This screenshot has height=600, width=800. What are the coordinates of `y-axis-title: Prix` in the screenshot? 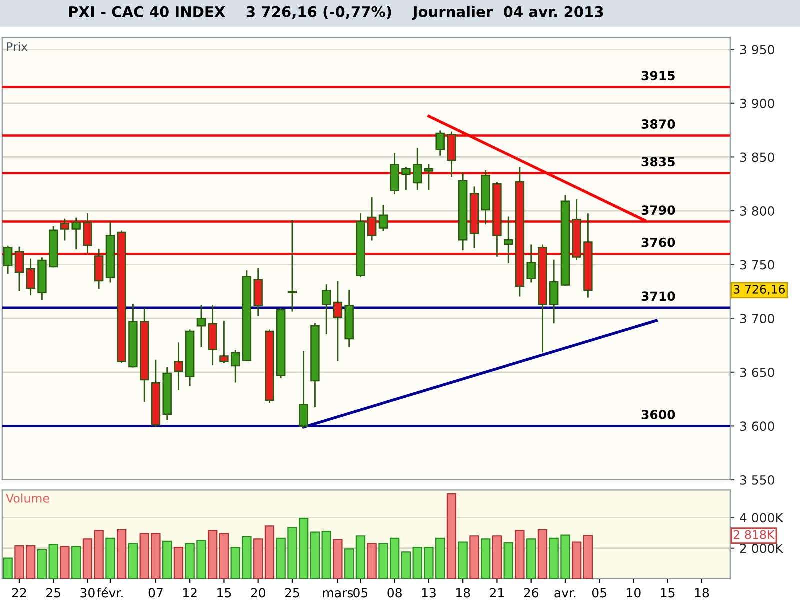 It's located at (17, 47).